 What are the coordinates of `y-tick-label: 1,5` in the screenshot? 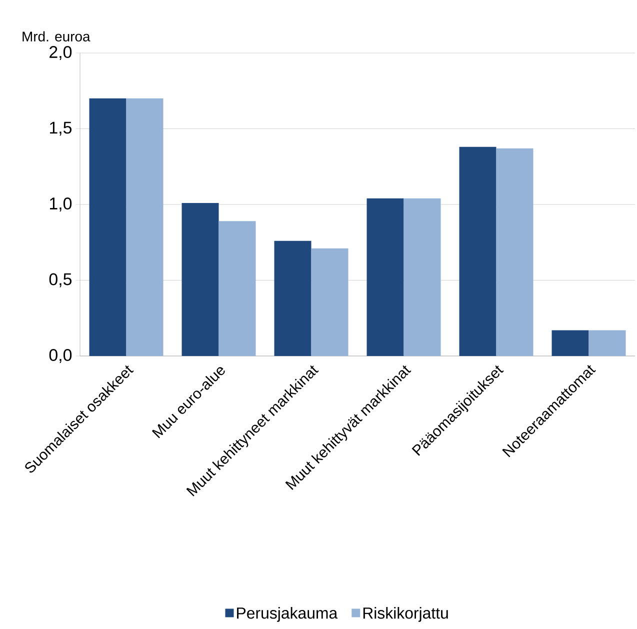 It's located at (61, 129).